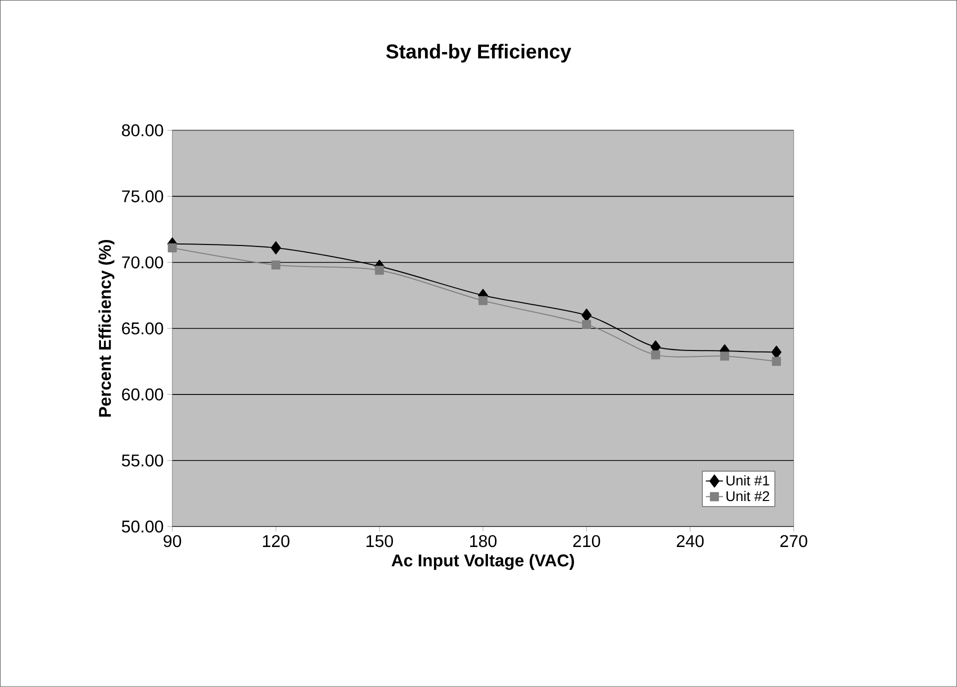  I want to click on x-tick-label: 240, so click(690, 541).